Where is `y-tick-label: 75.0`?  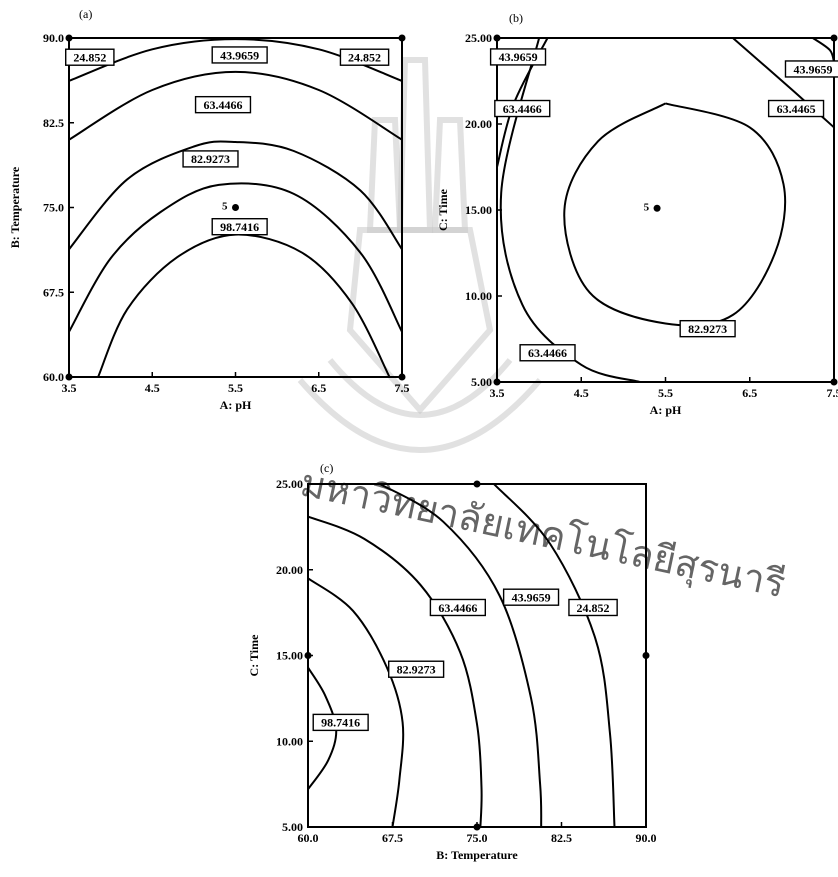
y-tick-label: 75.0 is located at coordinates (53, 208).